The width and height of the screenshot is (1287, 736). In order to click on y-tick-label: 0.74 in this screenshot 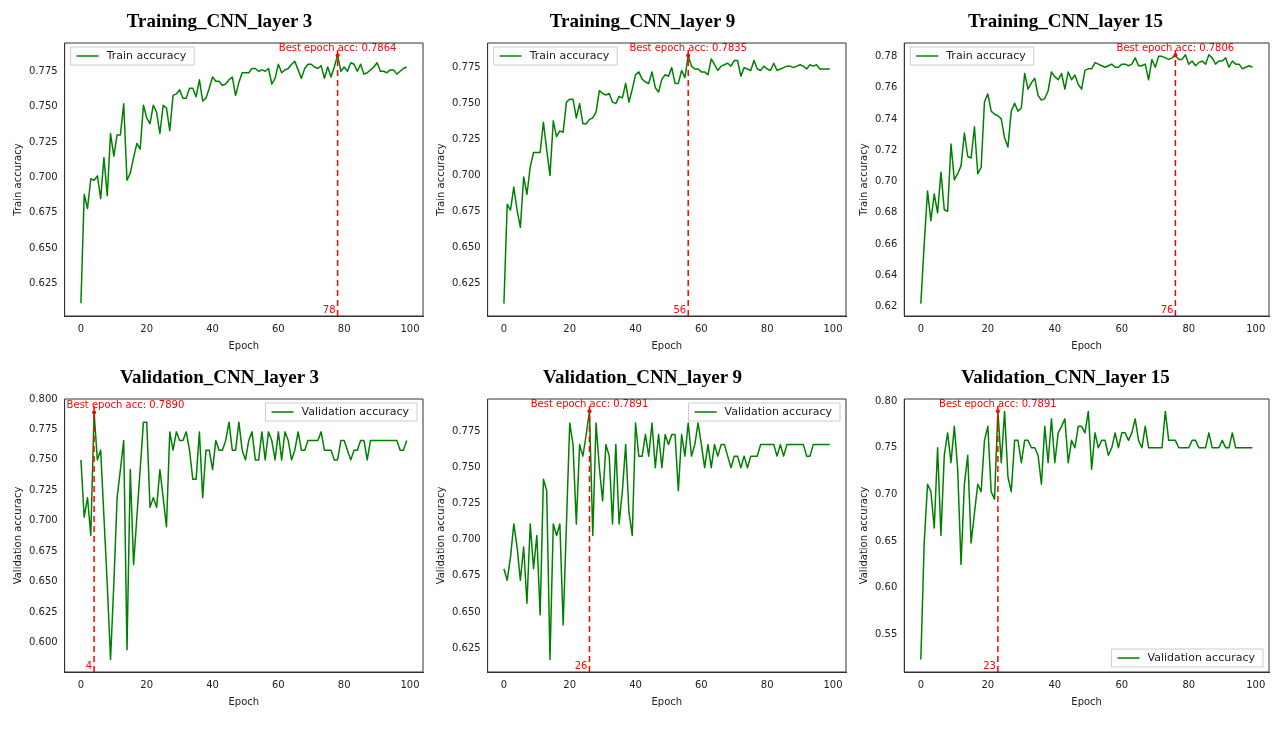, I will do `click(886, 118)`.